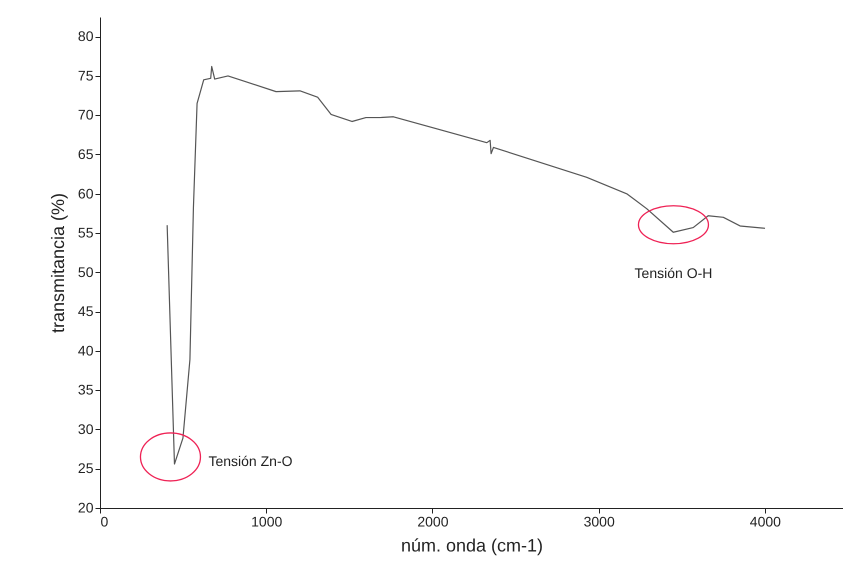  I want to click on x-axis-title: núm. onda (cm-1), so click(472, 546).